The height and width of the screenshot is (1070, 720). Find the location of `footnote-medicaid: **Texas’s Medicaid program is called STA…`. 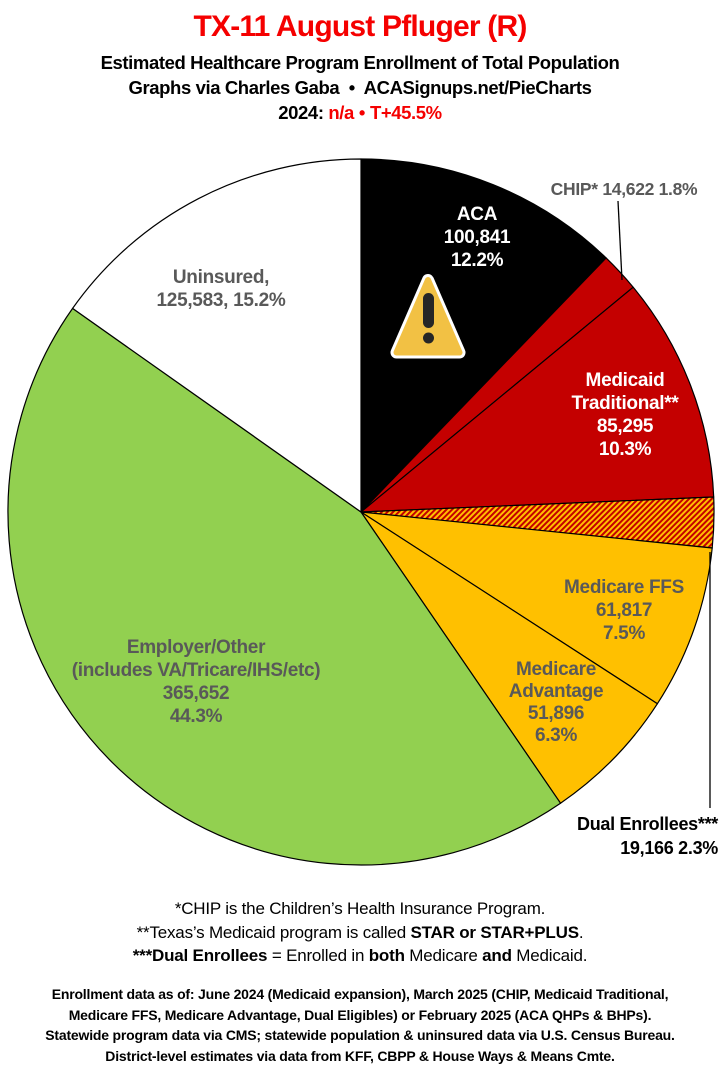

footnote-medicaid: **Texas’s Medicaid program is called STA… is located at coordinates (360, 933).